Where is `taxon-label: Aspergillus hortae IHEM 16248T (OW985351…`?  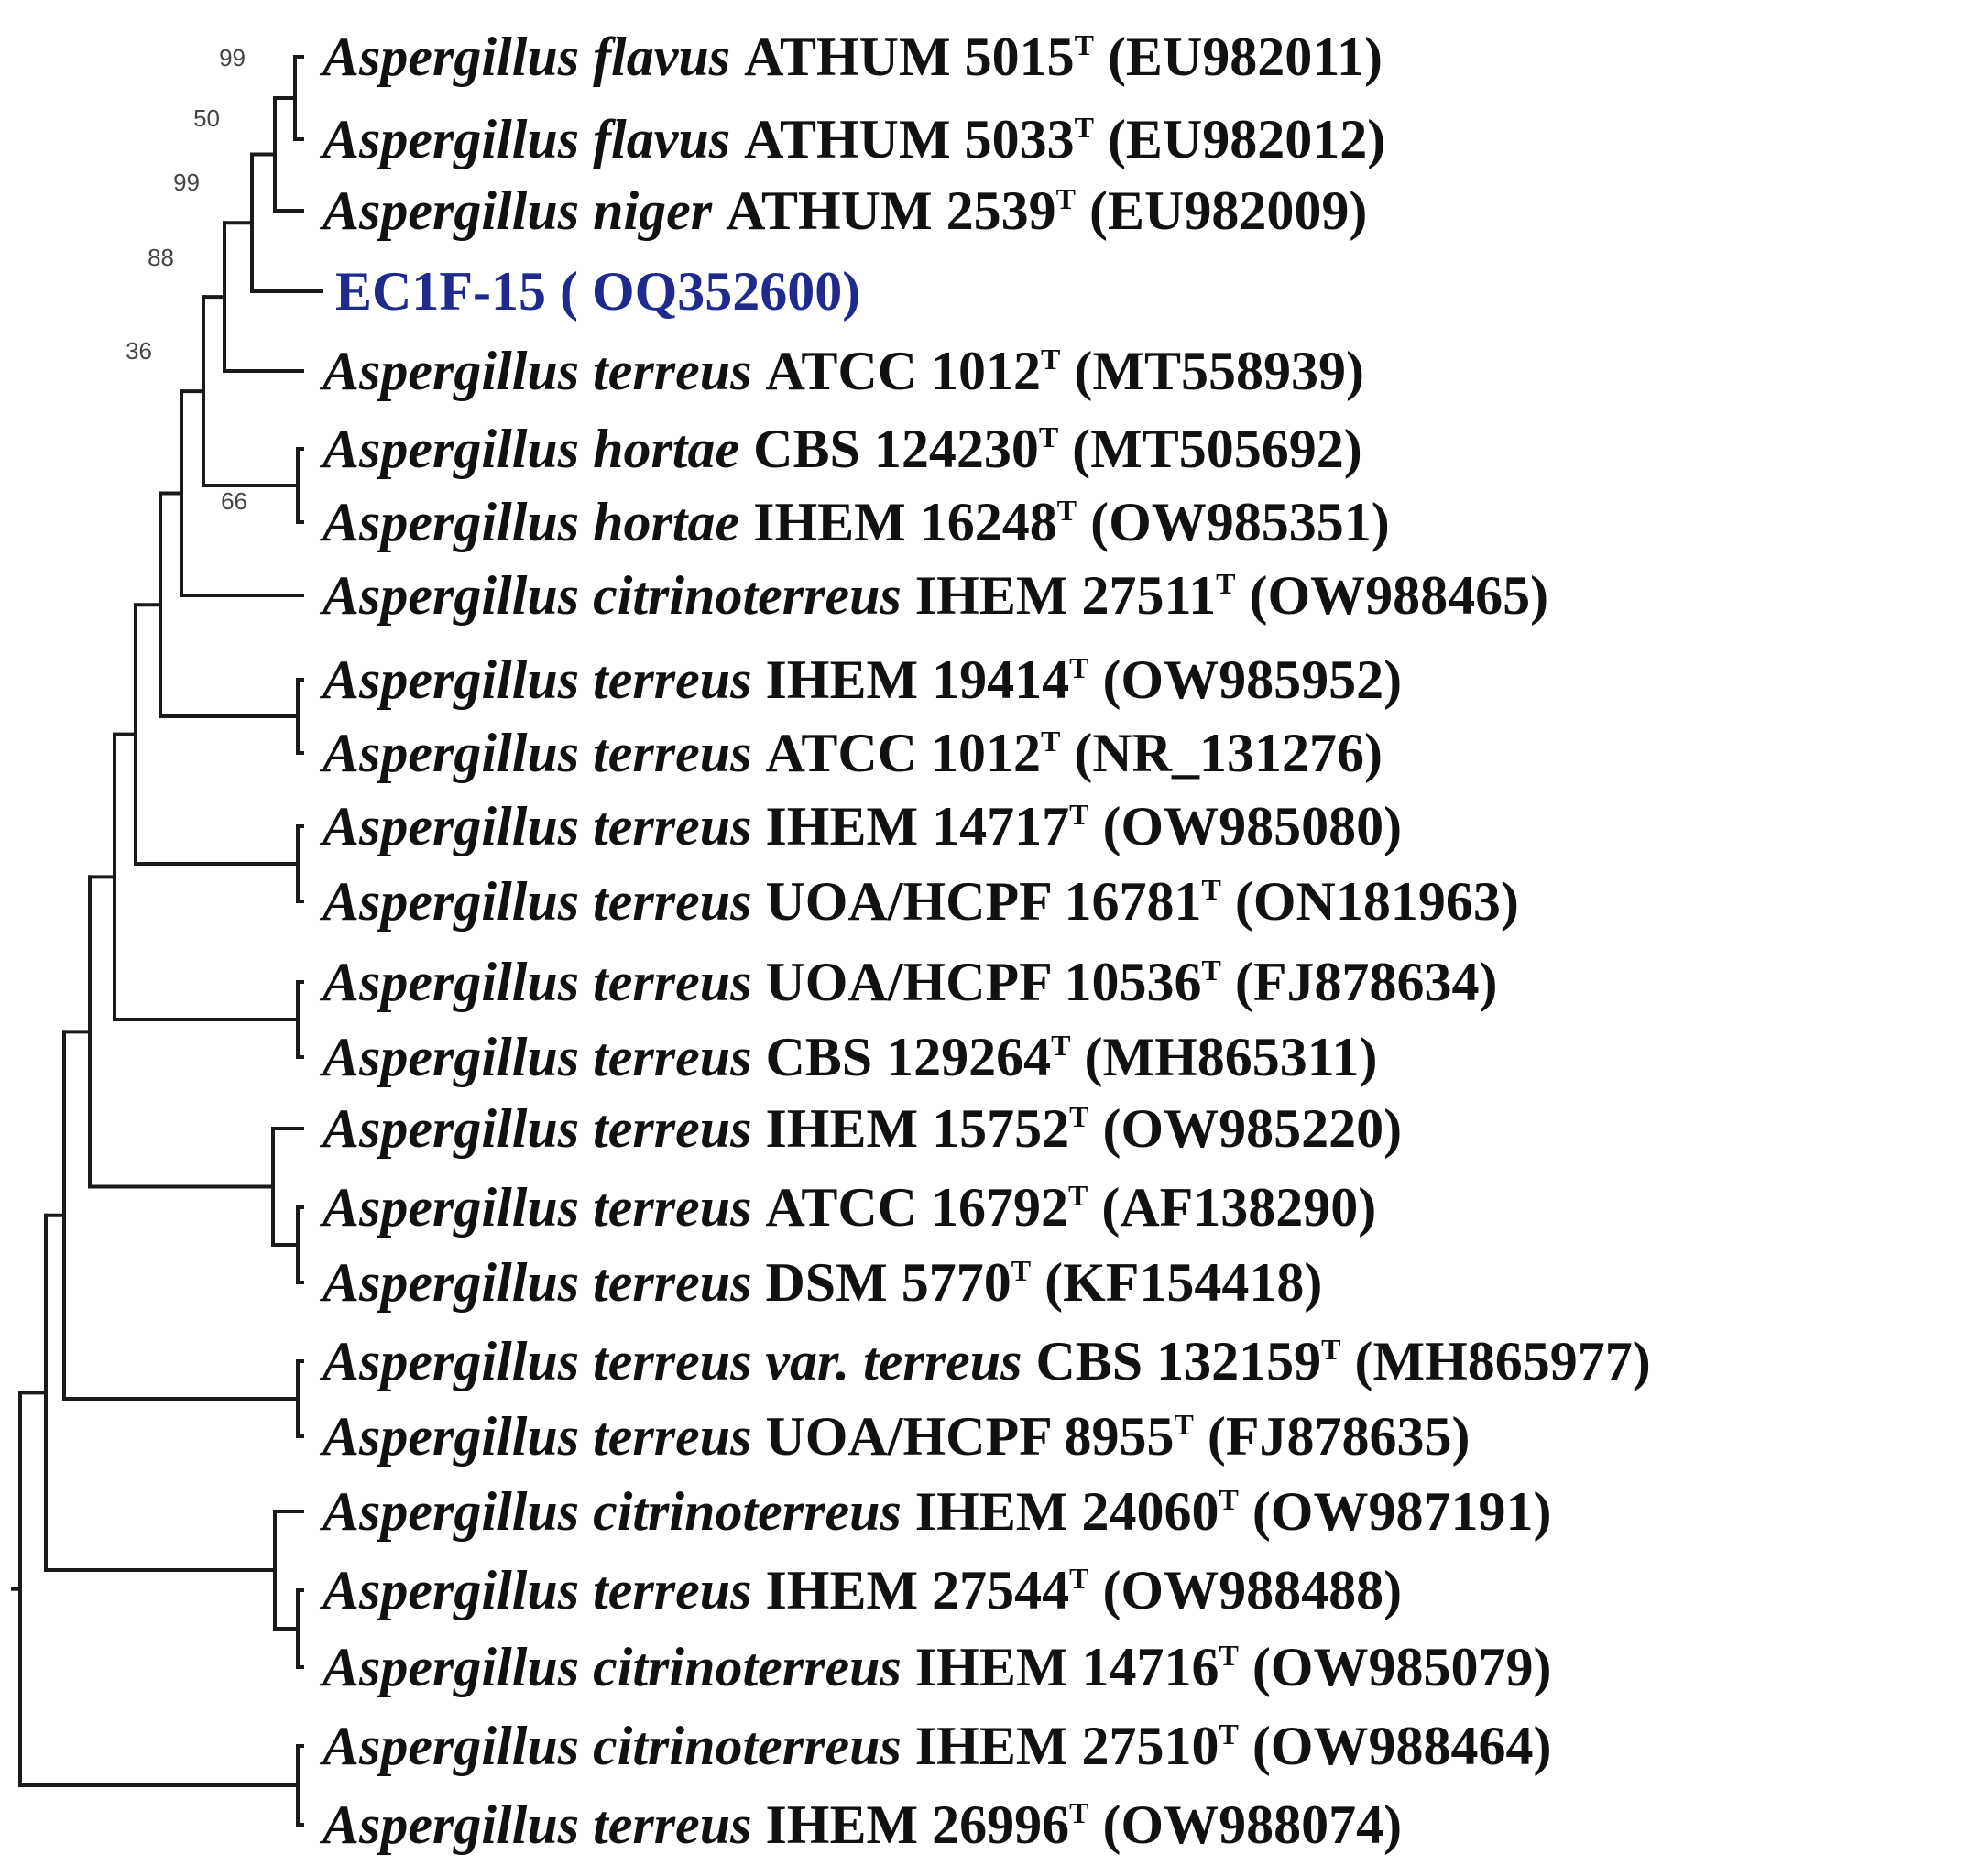 taxon-label: Aspergillus hortae IHEM 16248T (OW985351… is located at coordinates (855, 522).